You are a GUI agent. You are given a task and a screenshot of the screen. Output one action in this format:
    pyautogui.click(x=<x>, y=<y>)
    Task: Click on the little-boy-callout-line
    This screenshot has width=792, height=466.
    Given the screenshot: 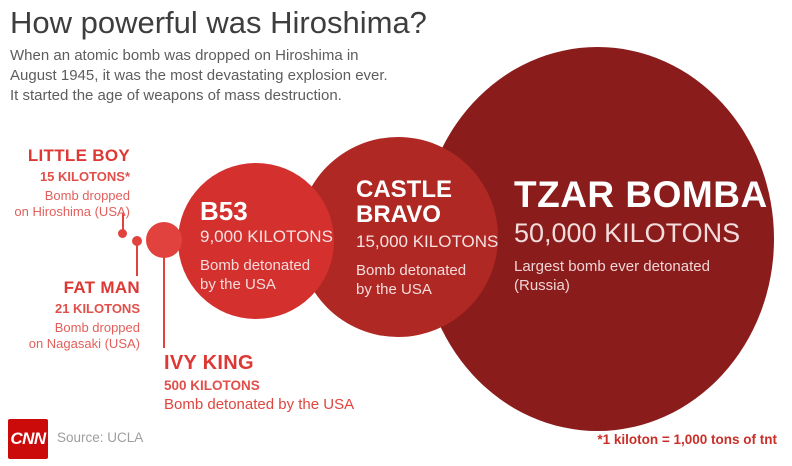 What is the action you would take?
    pyautogui.click(x=123, y=222)
    